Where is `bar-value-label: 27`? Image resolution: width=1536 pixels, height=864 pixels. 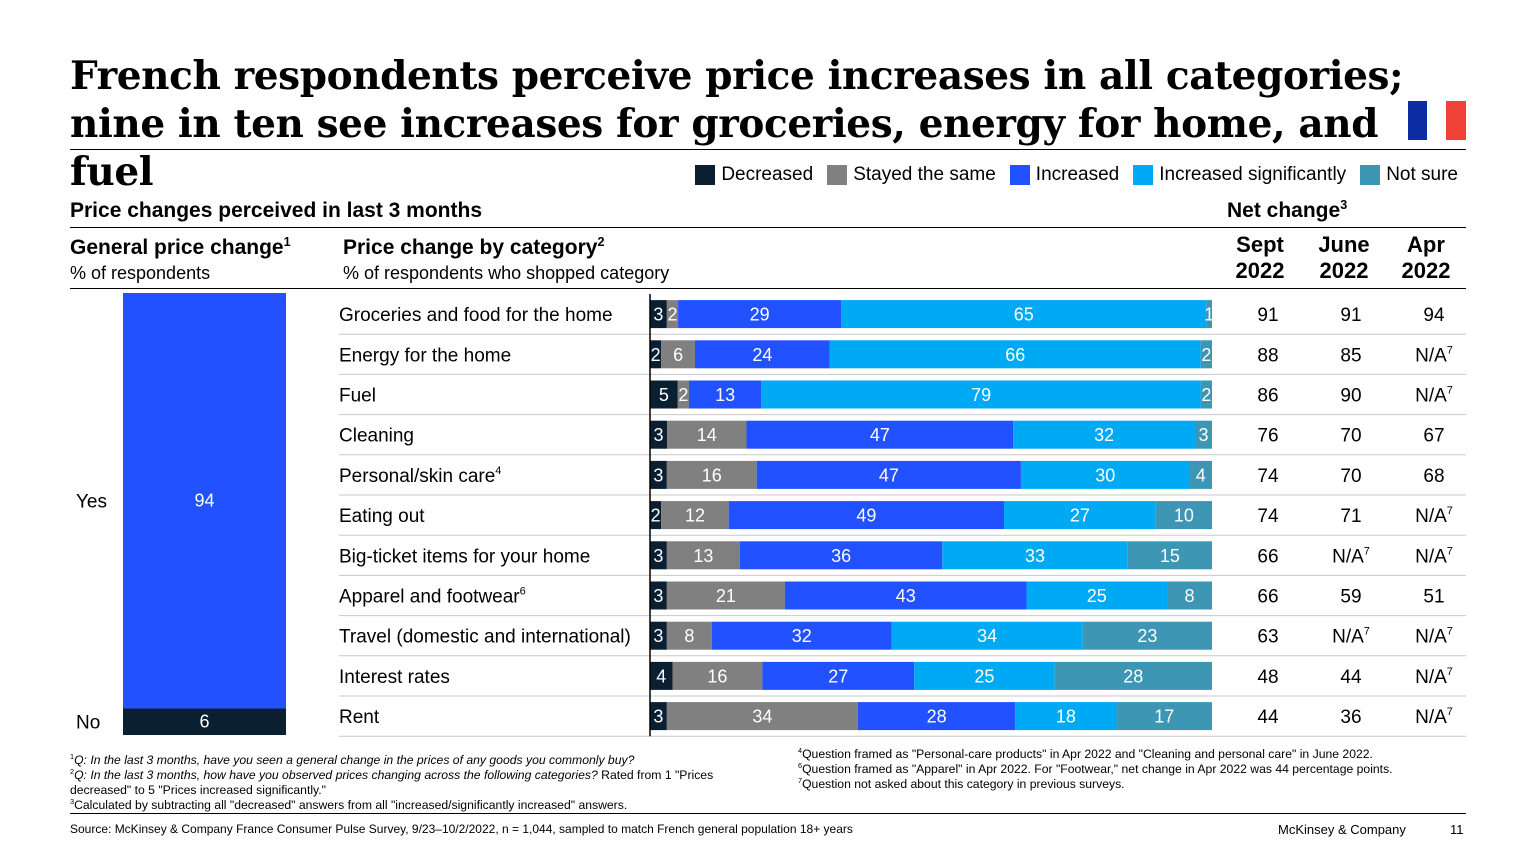
bar-value-label: 27 is located at coordinates (1080, 516).